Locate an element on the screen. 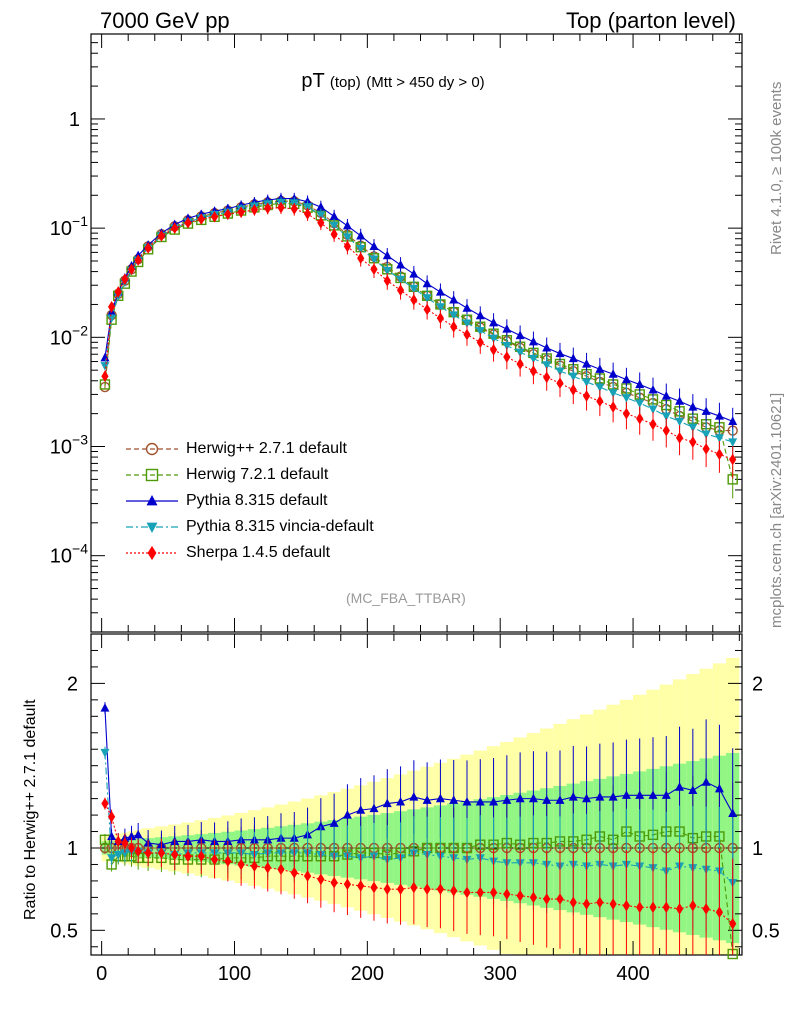  legend-entry: Pythia 8.315 default is located at coordinates (248, 501).